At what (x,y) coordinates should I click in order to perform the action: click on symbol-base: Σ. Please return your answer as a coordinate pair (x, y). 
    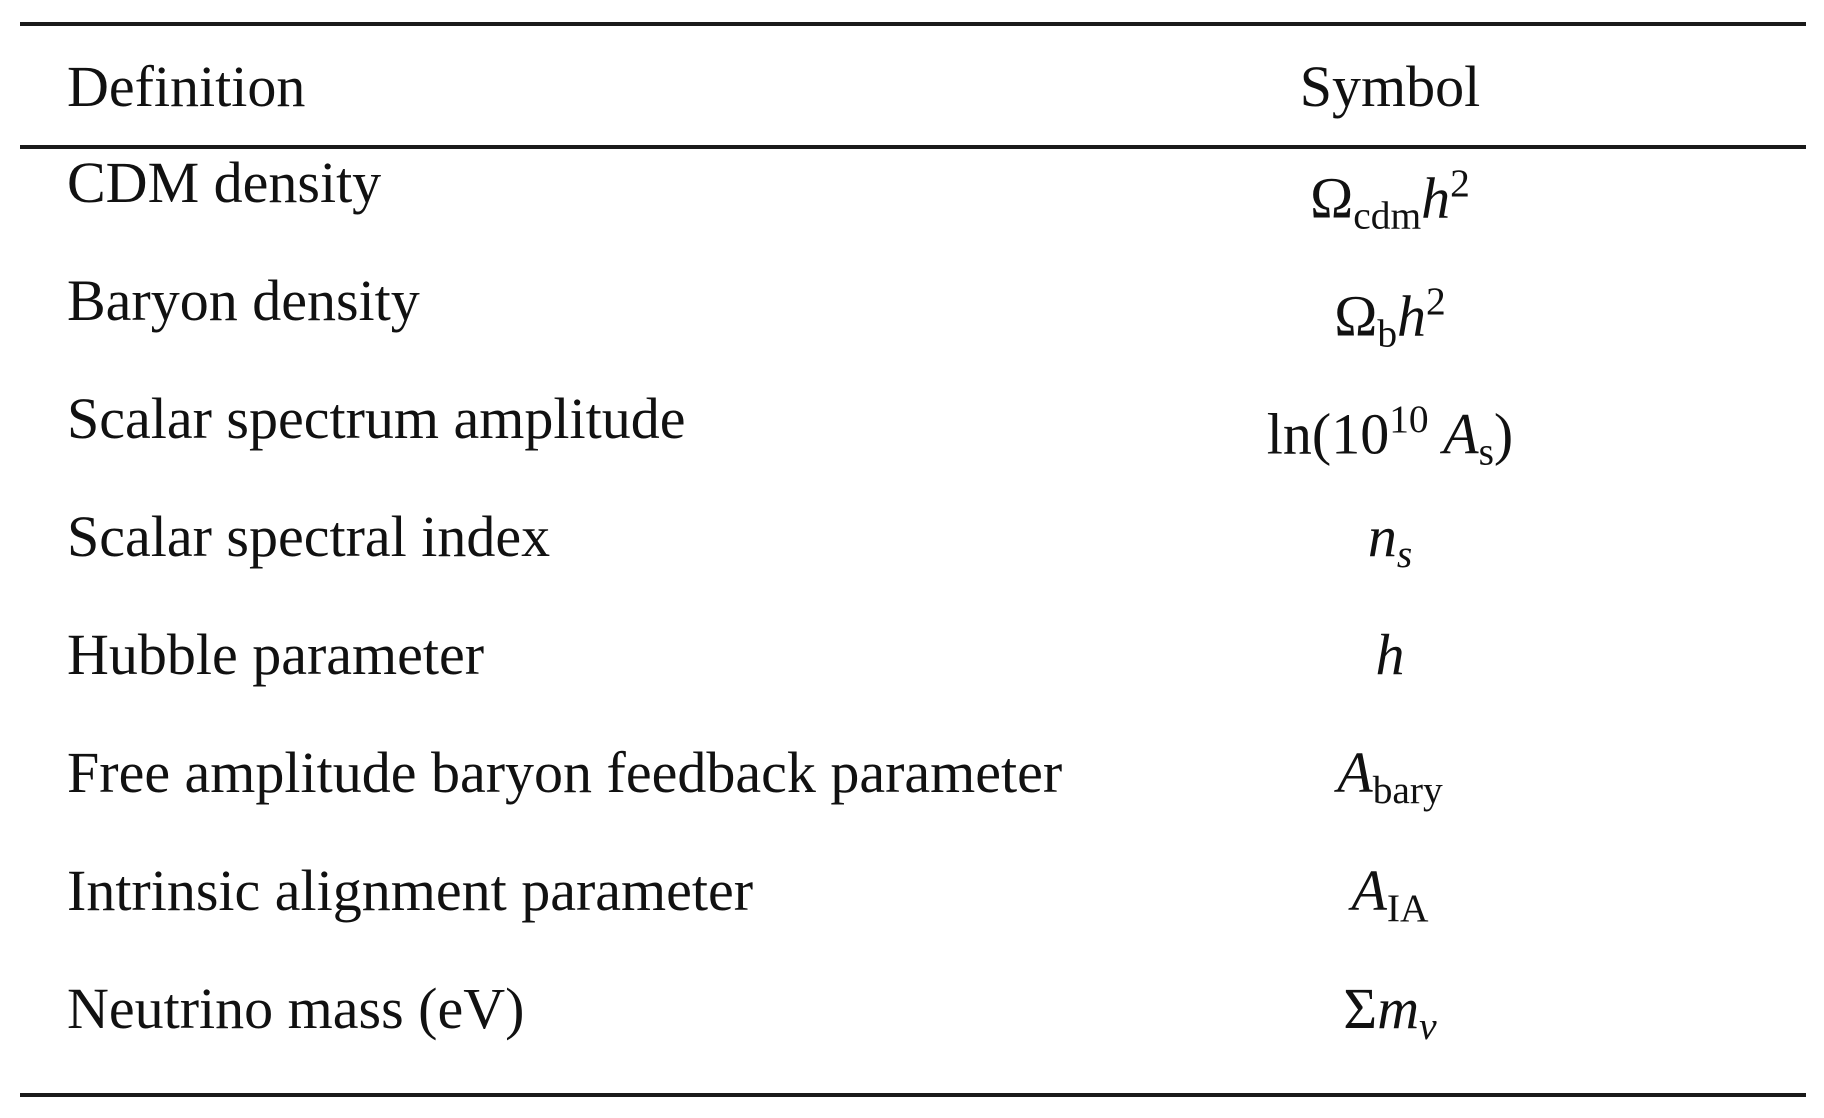
    Looking at the image, I should click on (1360, 1008).